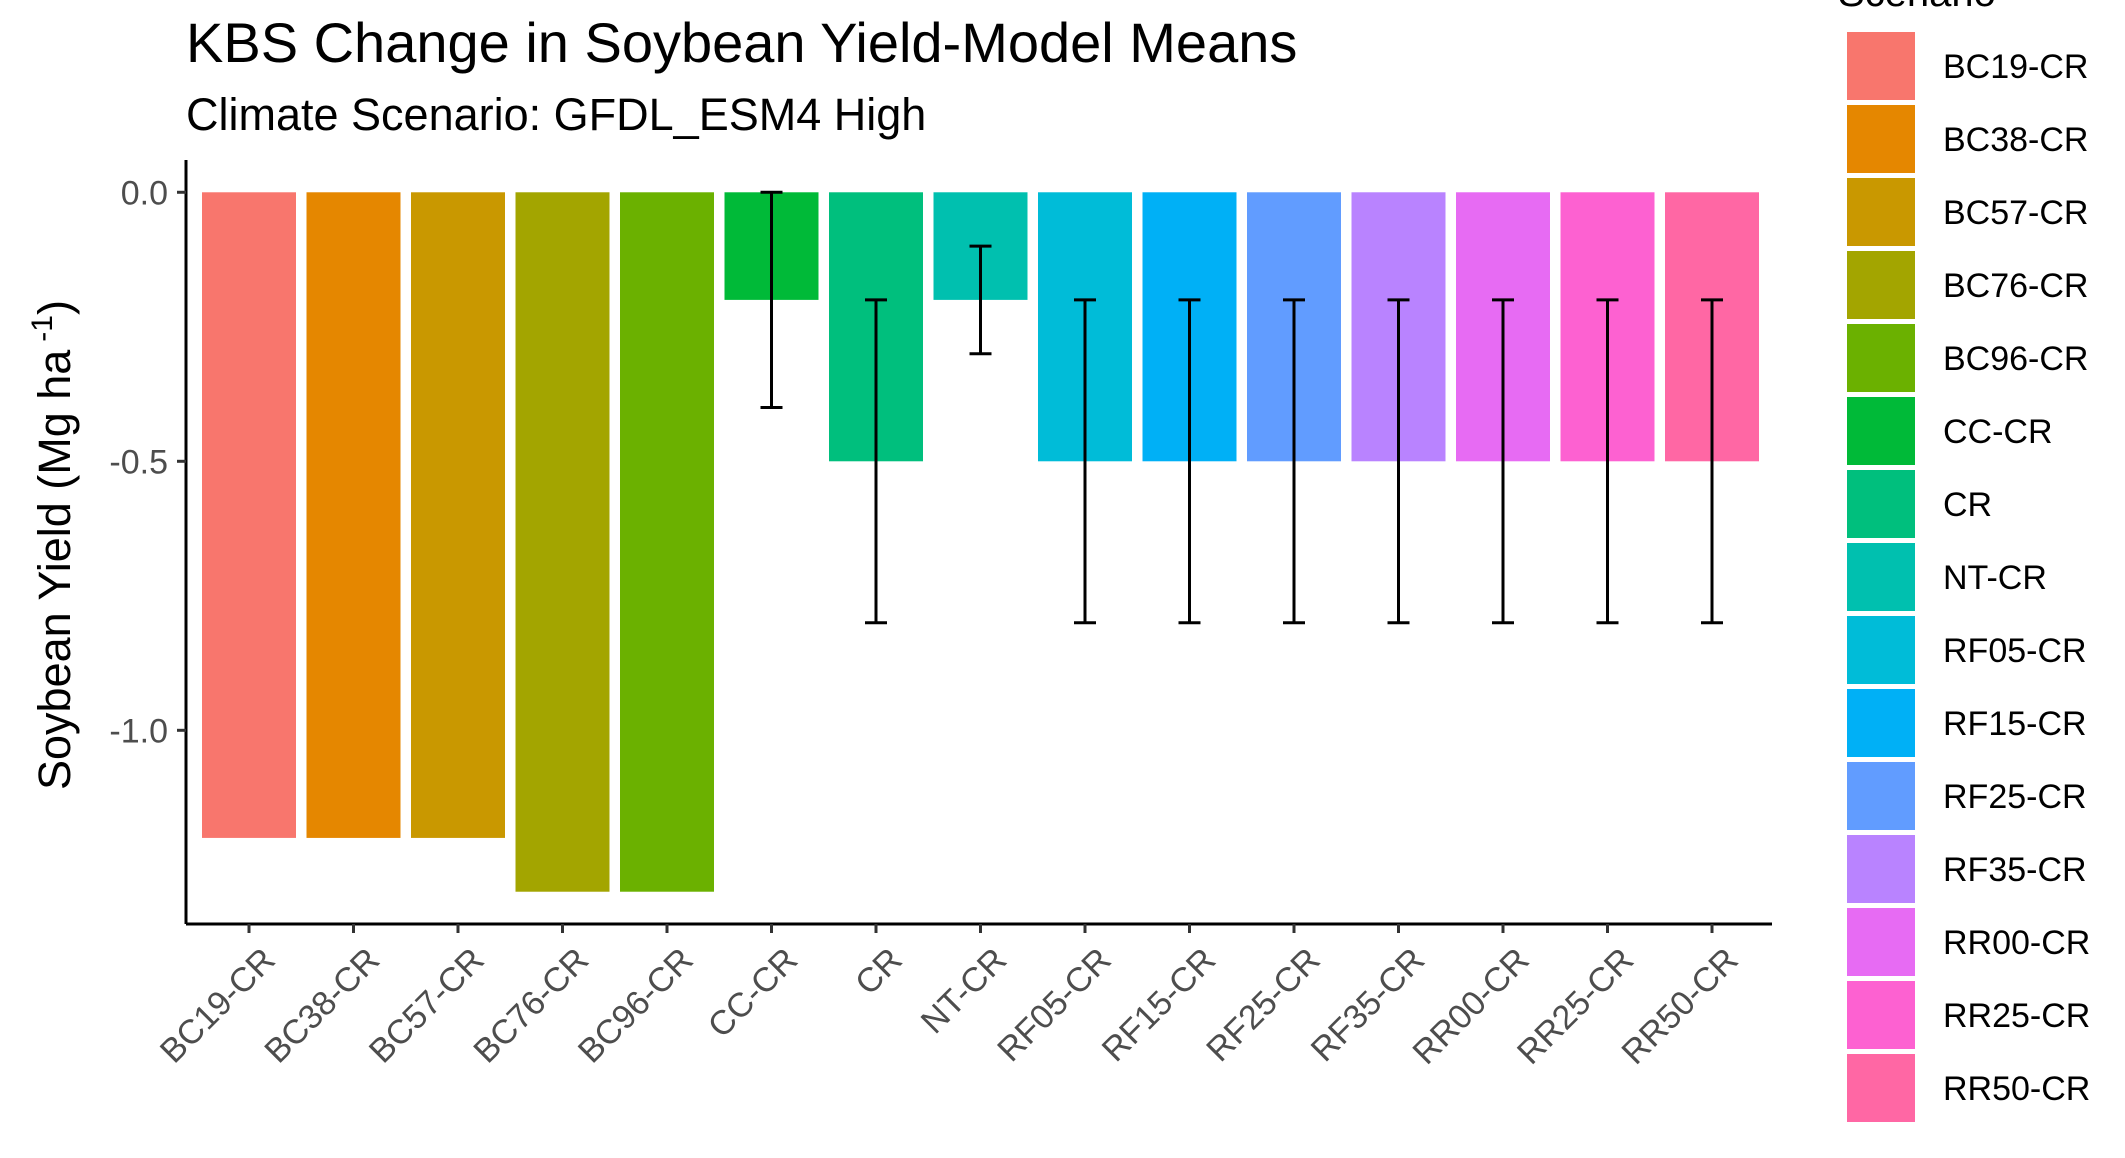  Describe the element at coordinates (458, 515) in the screenshot. I see `bar-bc57-cr` at that location.